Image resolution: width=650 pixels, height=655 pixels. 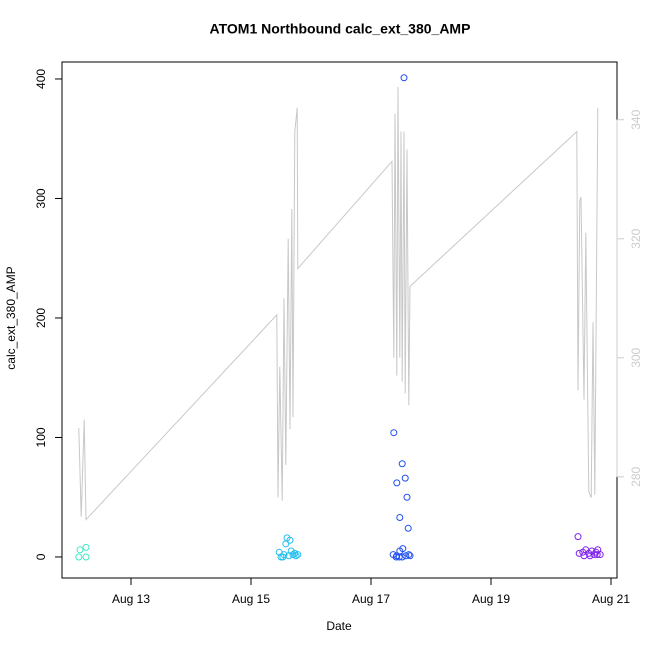 What do you see at coordinates (41, 198) in the screenshot?
I see `y-tick-label: 300` at bounding box center [41, 198].